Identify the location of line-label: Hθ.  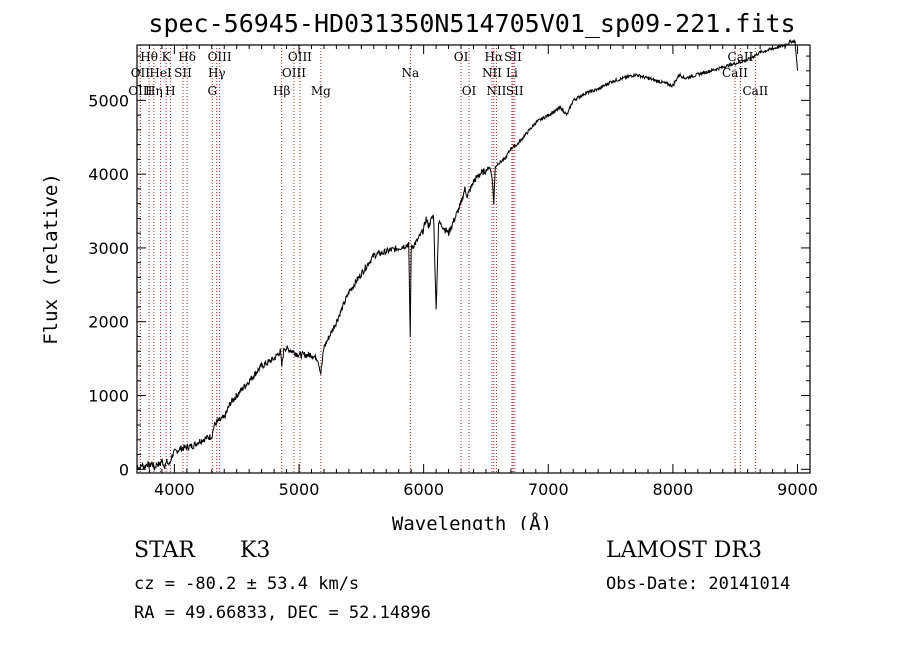
(149, 57).